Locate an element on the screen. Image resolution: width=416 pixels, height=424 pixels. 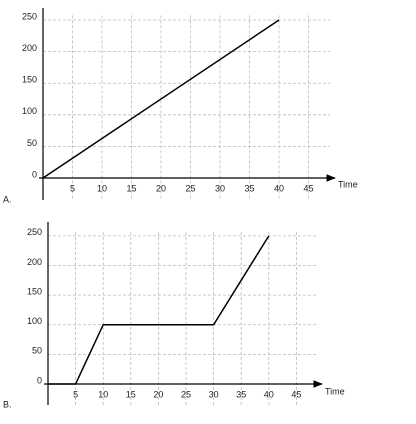
chart-label: A. is located at coordinates (7, 199).